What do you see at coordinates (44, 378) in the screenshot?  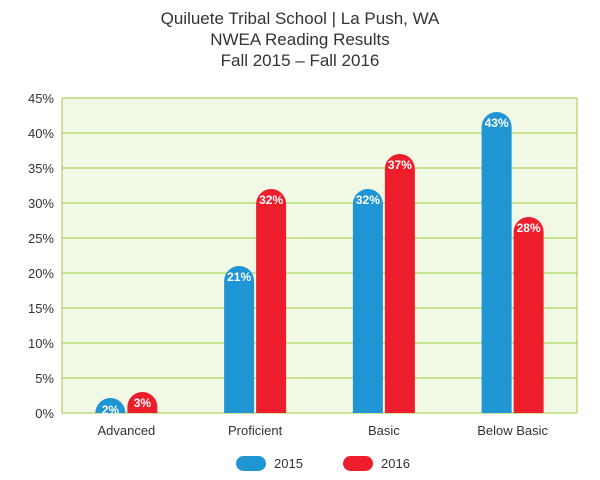 I see `y-tick-label: 5%` at bounding box center [44, 378].